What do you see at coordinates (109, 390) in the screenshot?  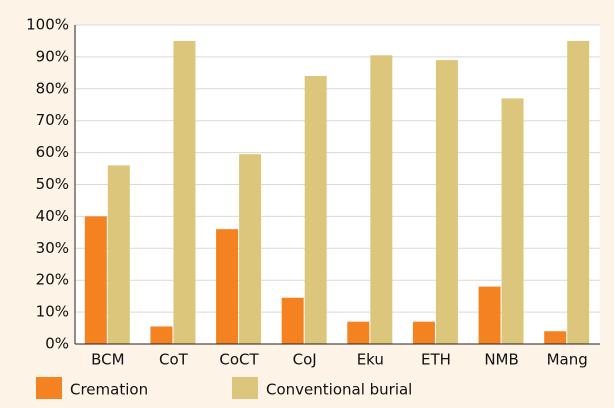 I see `legend-label: Cremation` at bounding box center [109, 390].